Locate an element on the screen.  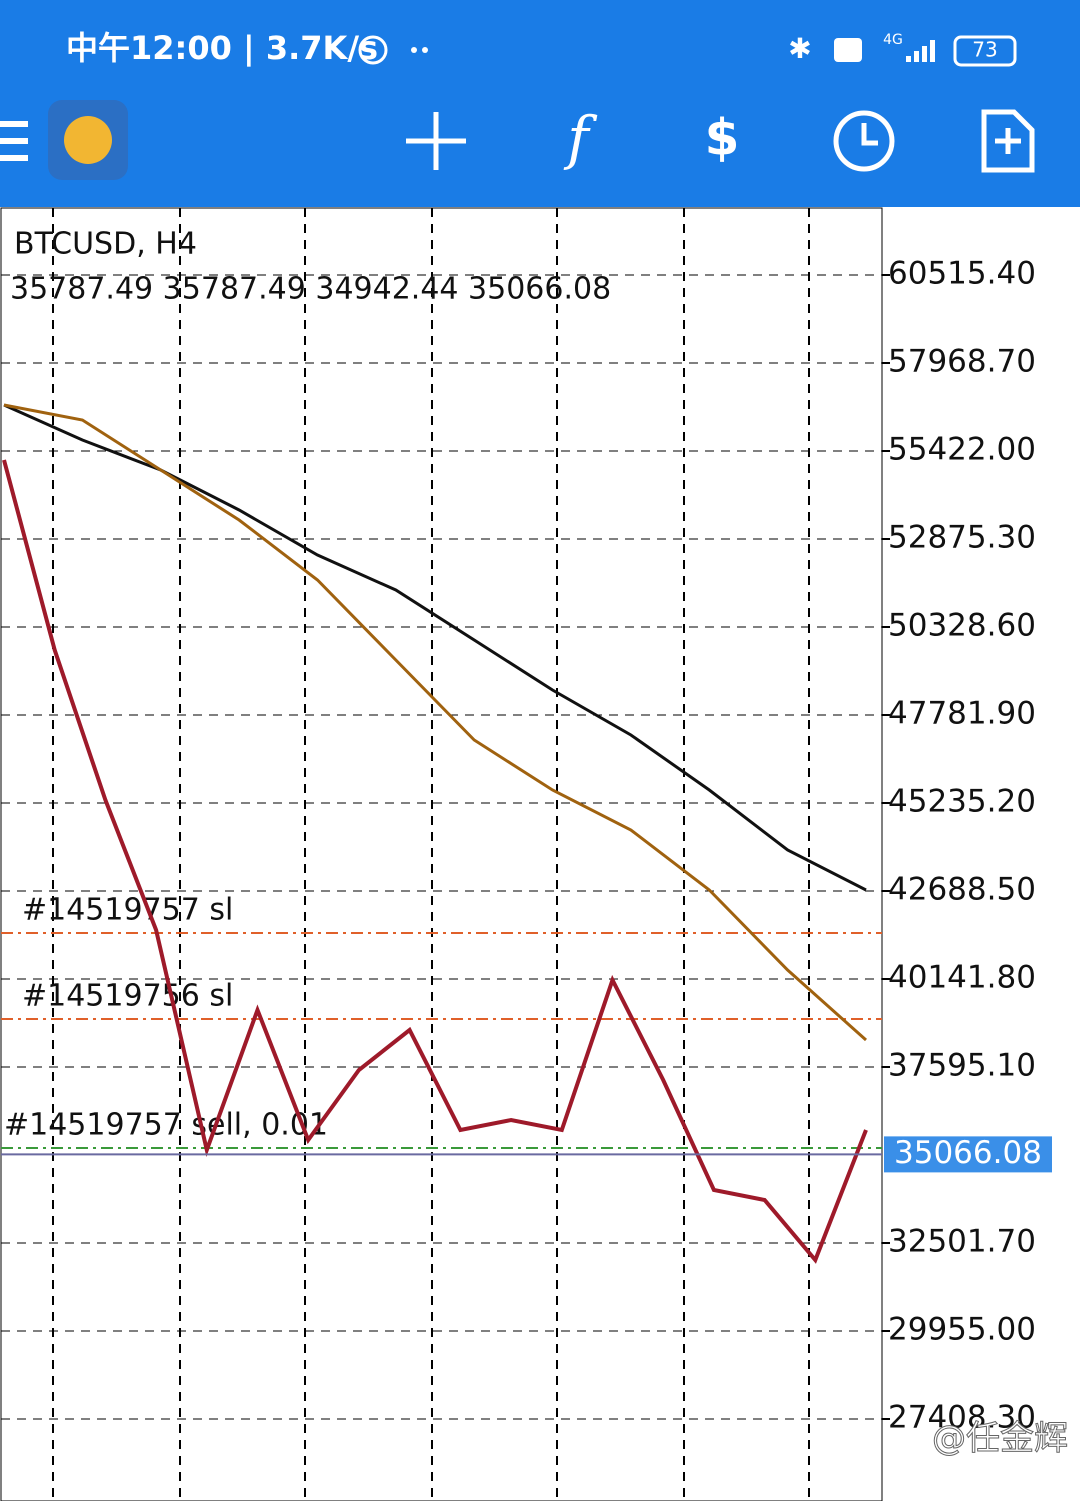
new-order-button is located at coordinates (1008, 141).